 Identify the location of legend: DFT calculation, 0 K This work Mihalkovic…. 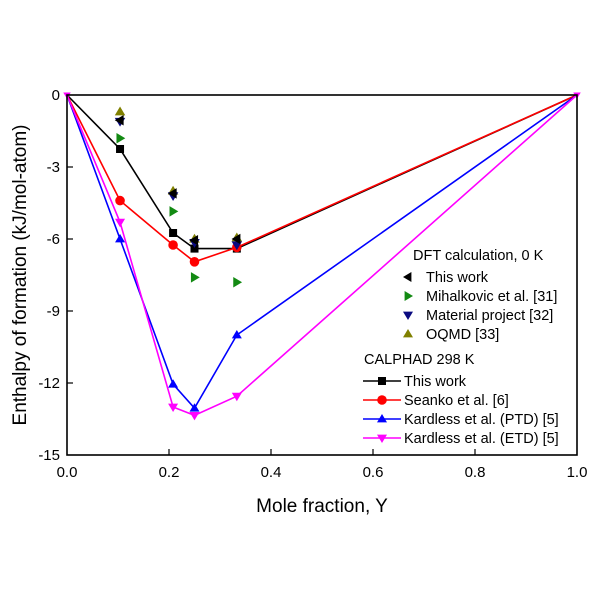
(461, 347).